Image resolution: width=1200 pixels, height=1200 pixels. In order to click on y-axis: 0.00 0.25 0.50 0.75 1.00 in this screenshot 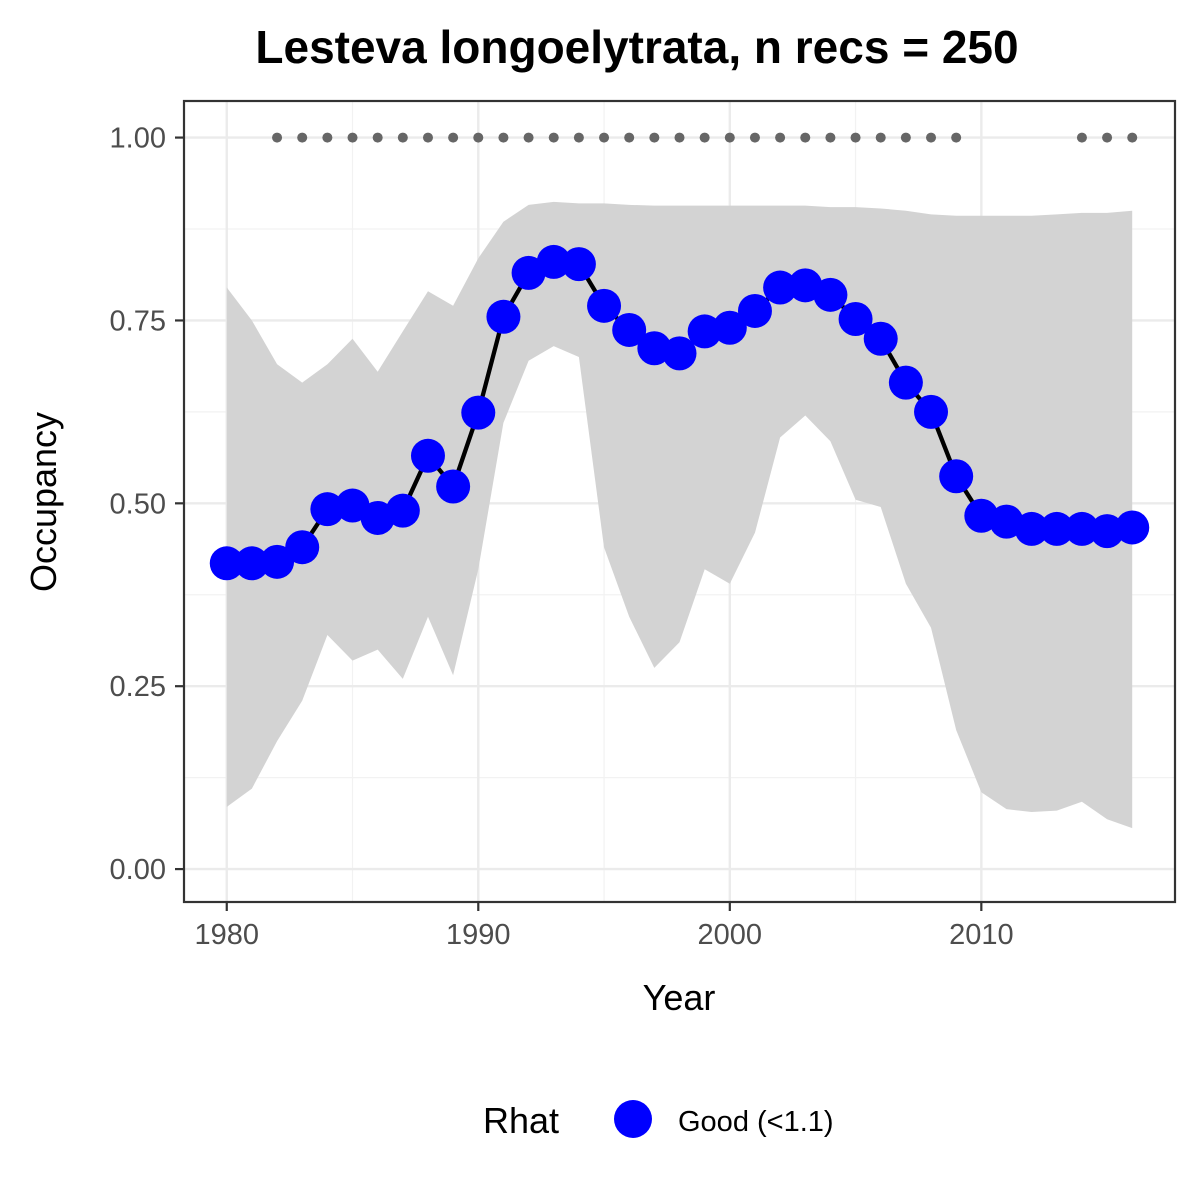, I will do `click(147, 504)`.